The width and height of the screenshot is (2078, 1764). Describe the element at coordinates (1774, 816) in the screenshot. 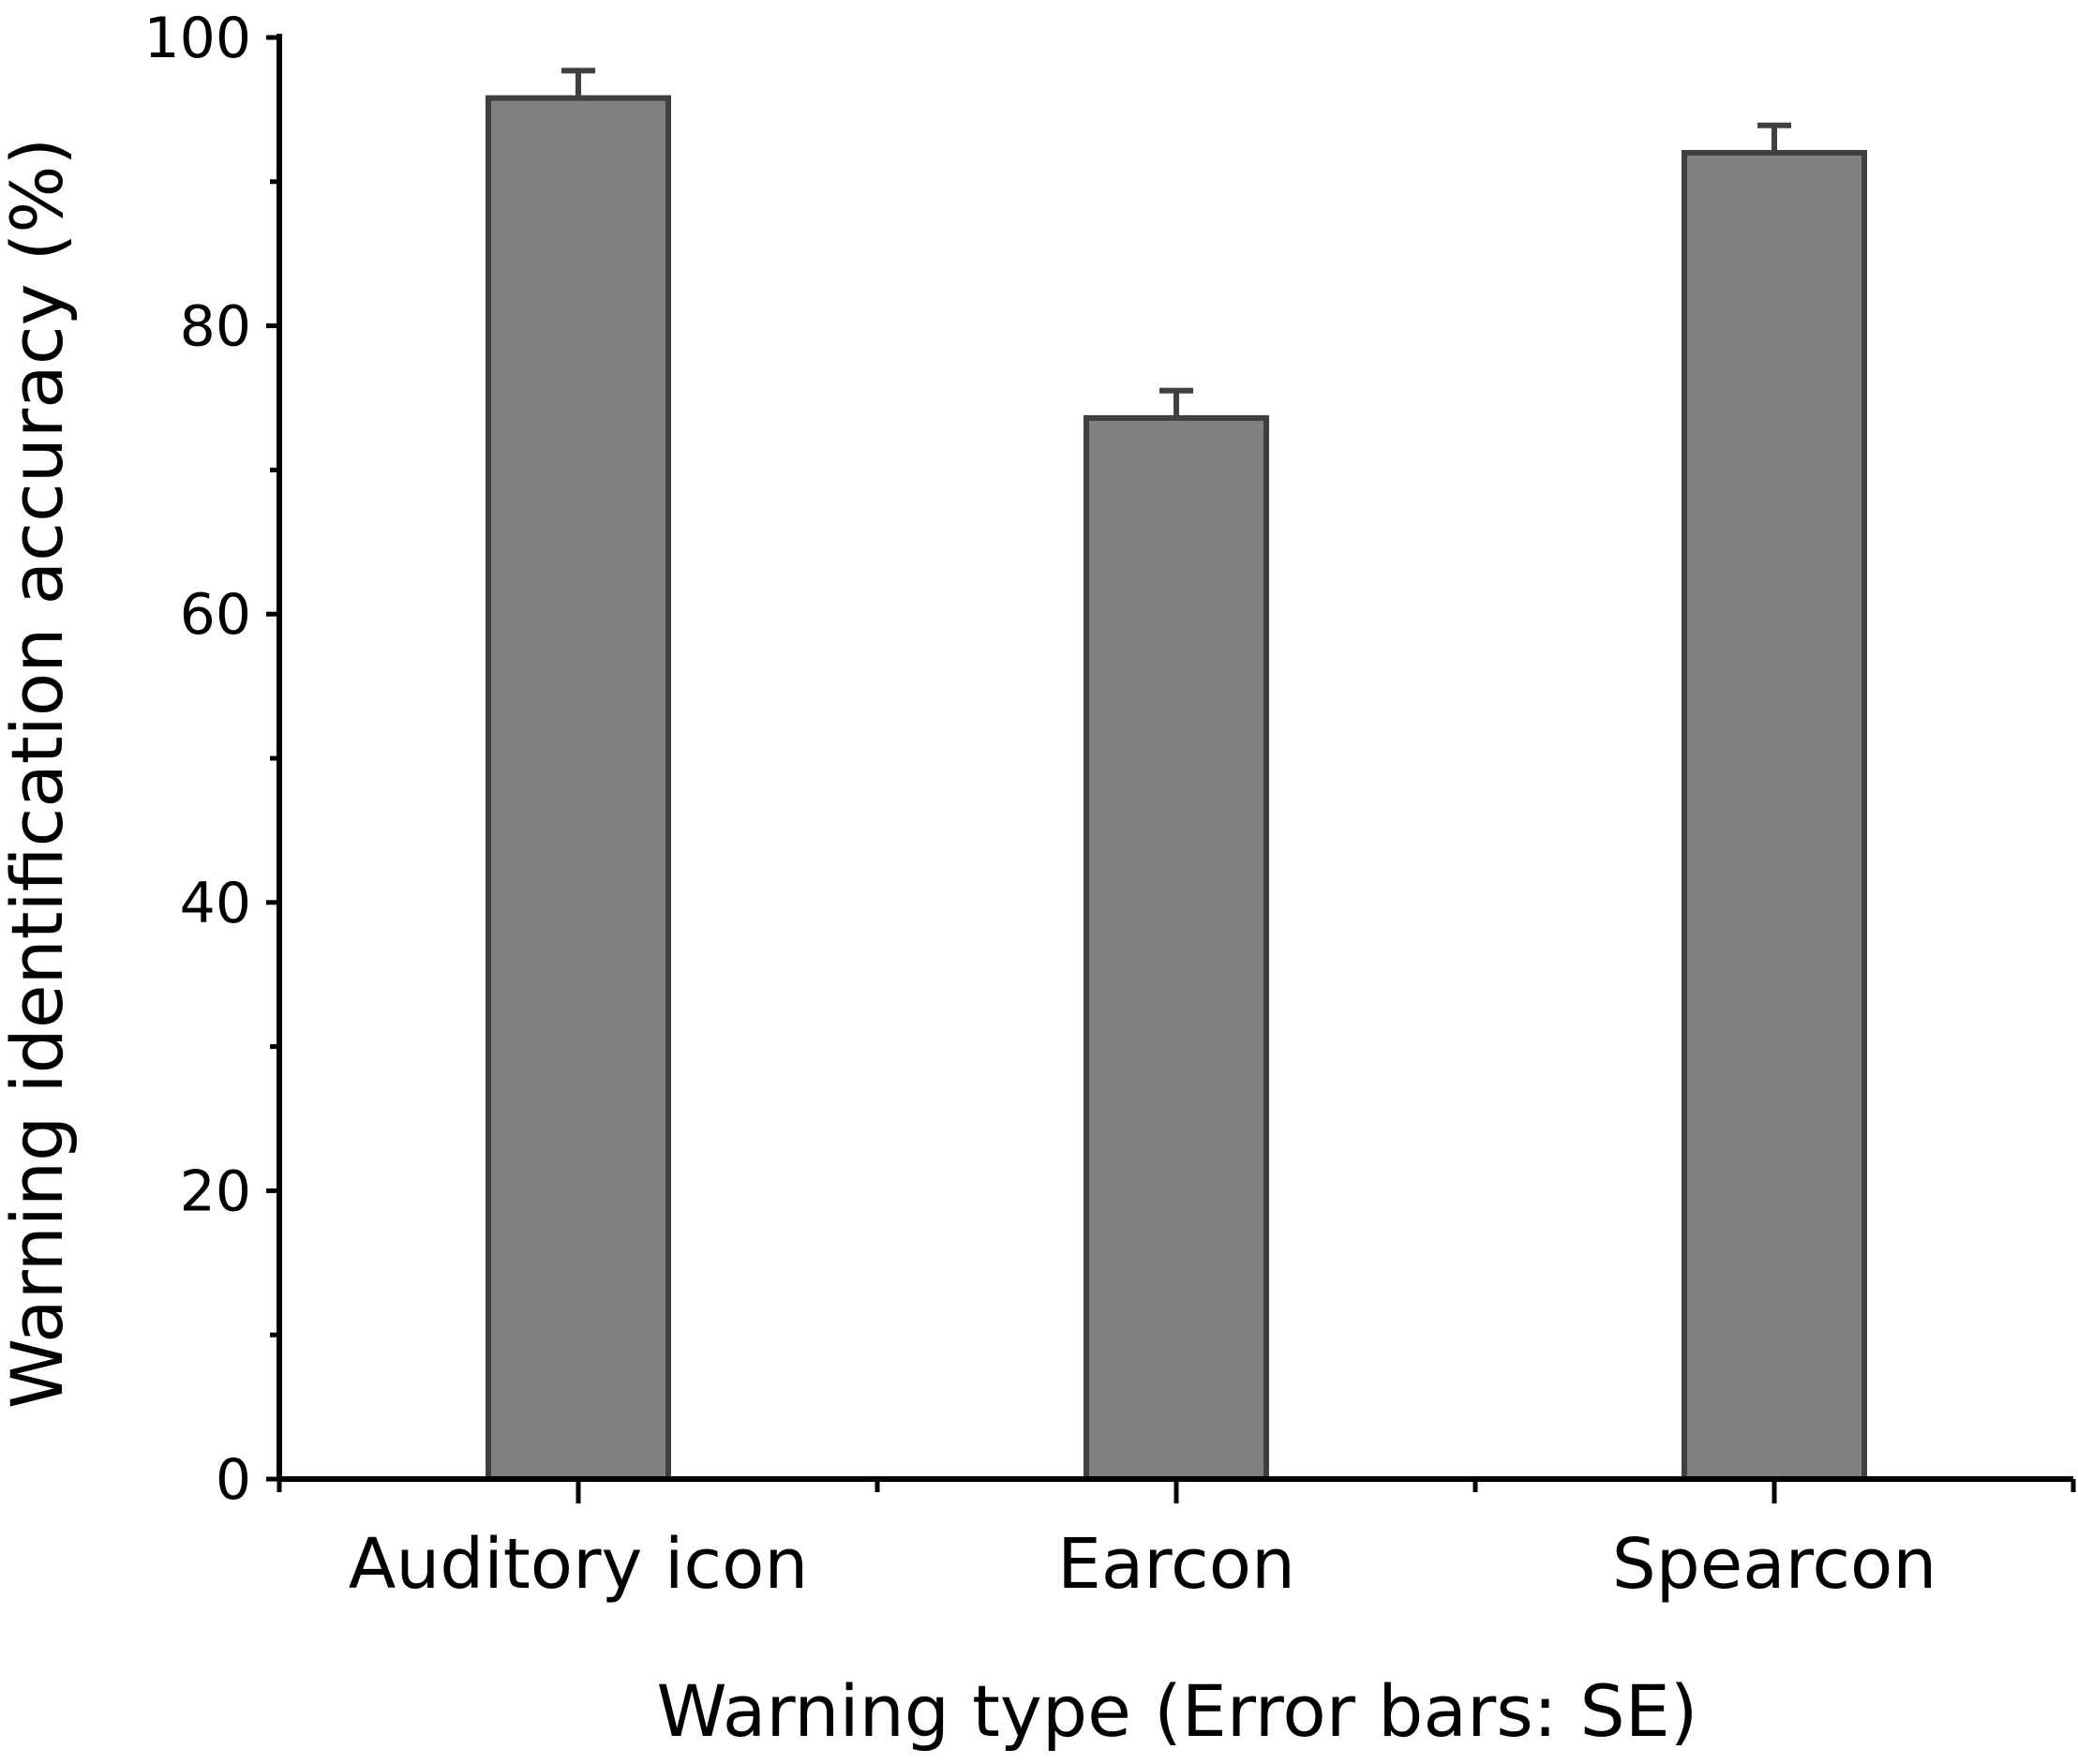

I see `bar-spearcon` at that location.